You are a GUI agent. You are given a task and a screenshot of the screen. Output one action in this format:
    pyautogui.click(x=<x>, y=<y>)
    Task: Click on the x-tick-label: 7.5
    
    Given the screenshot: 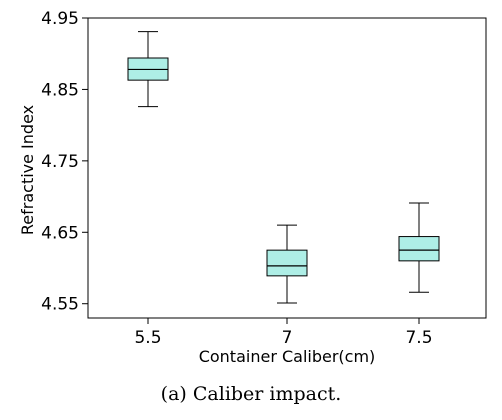 What is the action you would take?
    pyautogui.click(x=418, y=338)
    